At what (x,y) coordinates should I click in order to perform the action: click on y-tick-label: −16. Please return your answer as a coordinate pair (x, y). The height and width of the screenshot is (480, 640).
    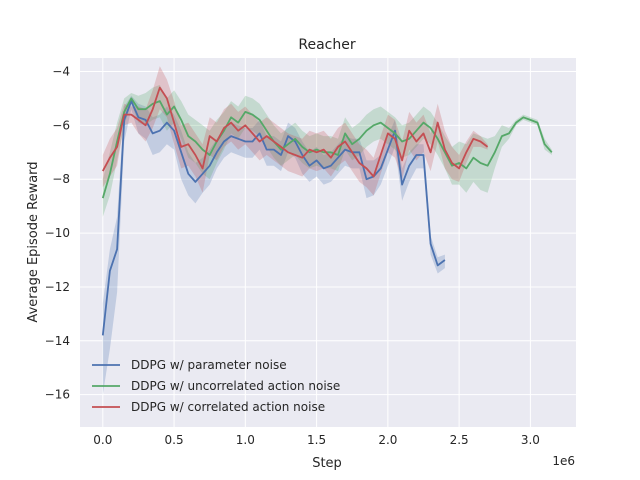
    Looking at the image, I should click on (57, 395).